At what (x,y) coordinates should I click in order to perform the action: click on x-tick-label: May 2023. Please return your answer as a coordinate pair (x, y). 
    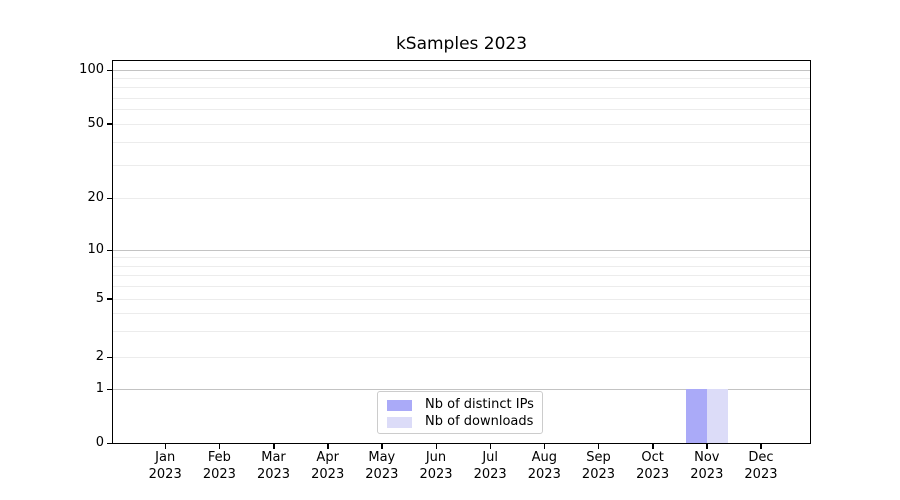
    Looking at the image, I should click on (382, 466).